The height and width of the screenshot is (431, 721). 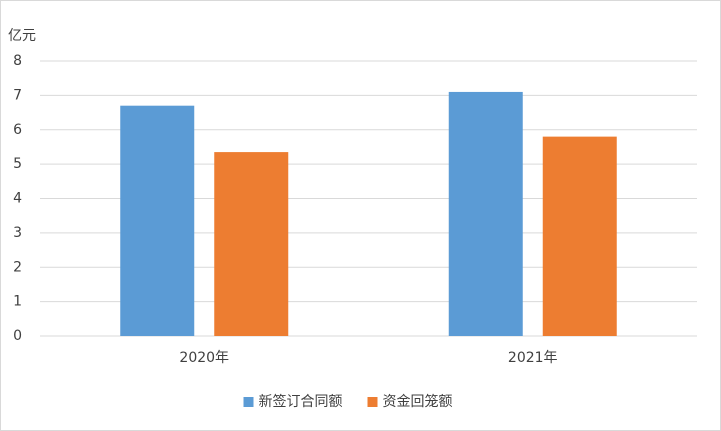 What do you see at coordinates (17, 233) in the screenshot?
I see `y-tick-label: 3` at bounding box center [17, 233].